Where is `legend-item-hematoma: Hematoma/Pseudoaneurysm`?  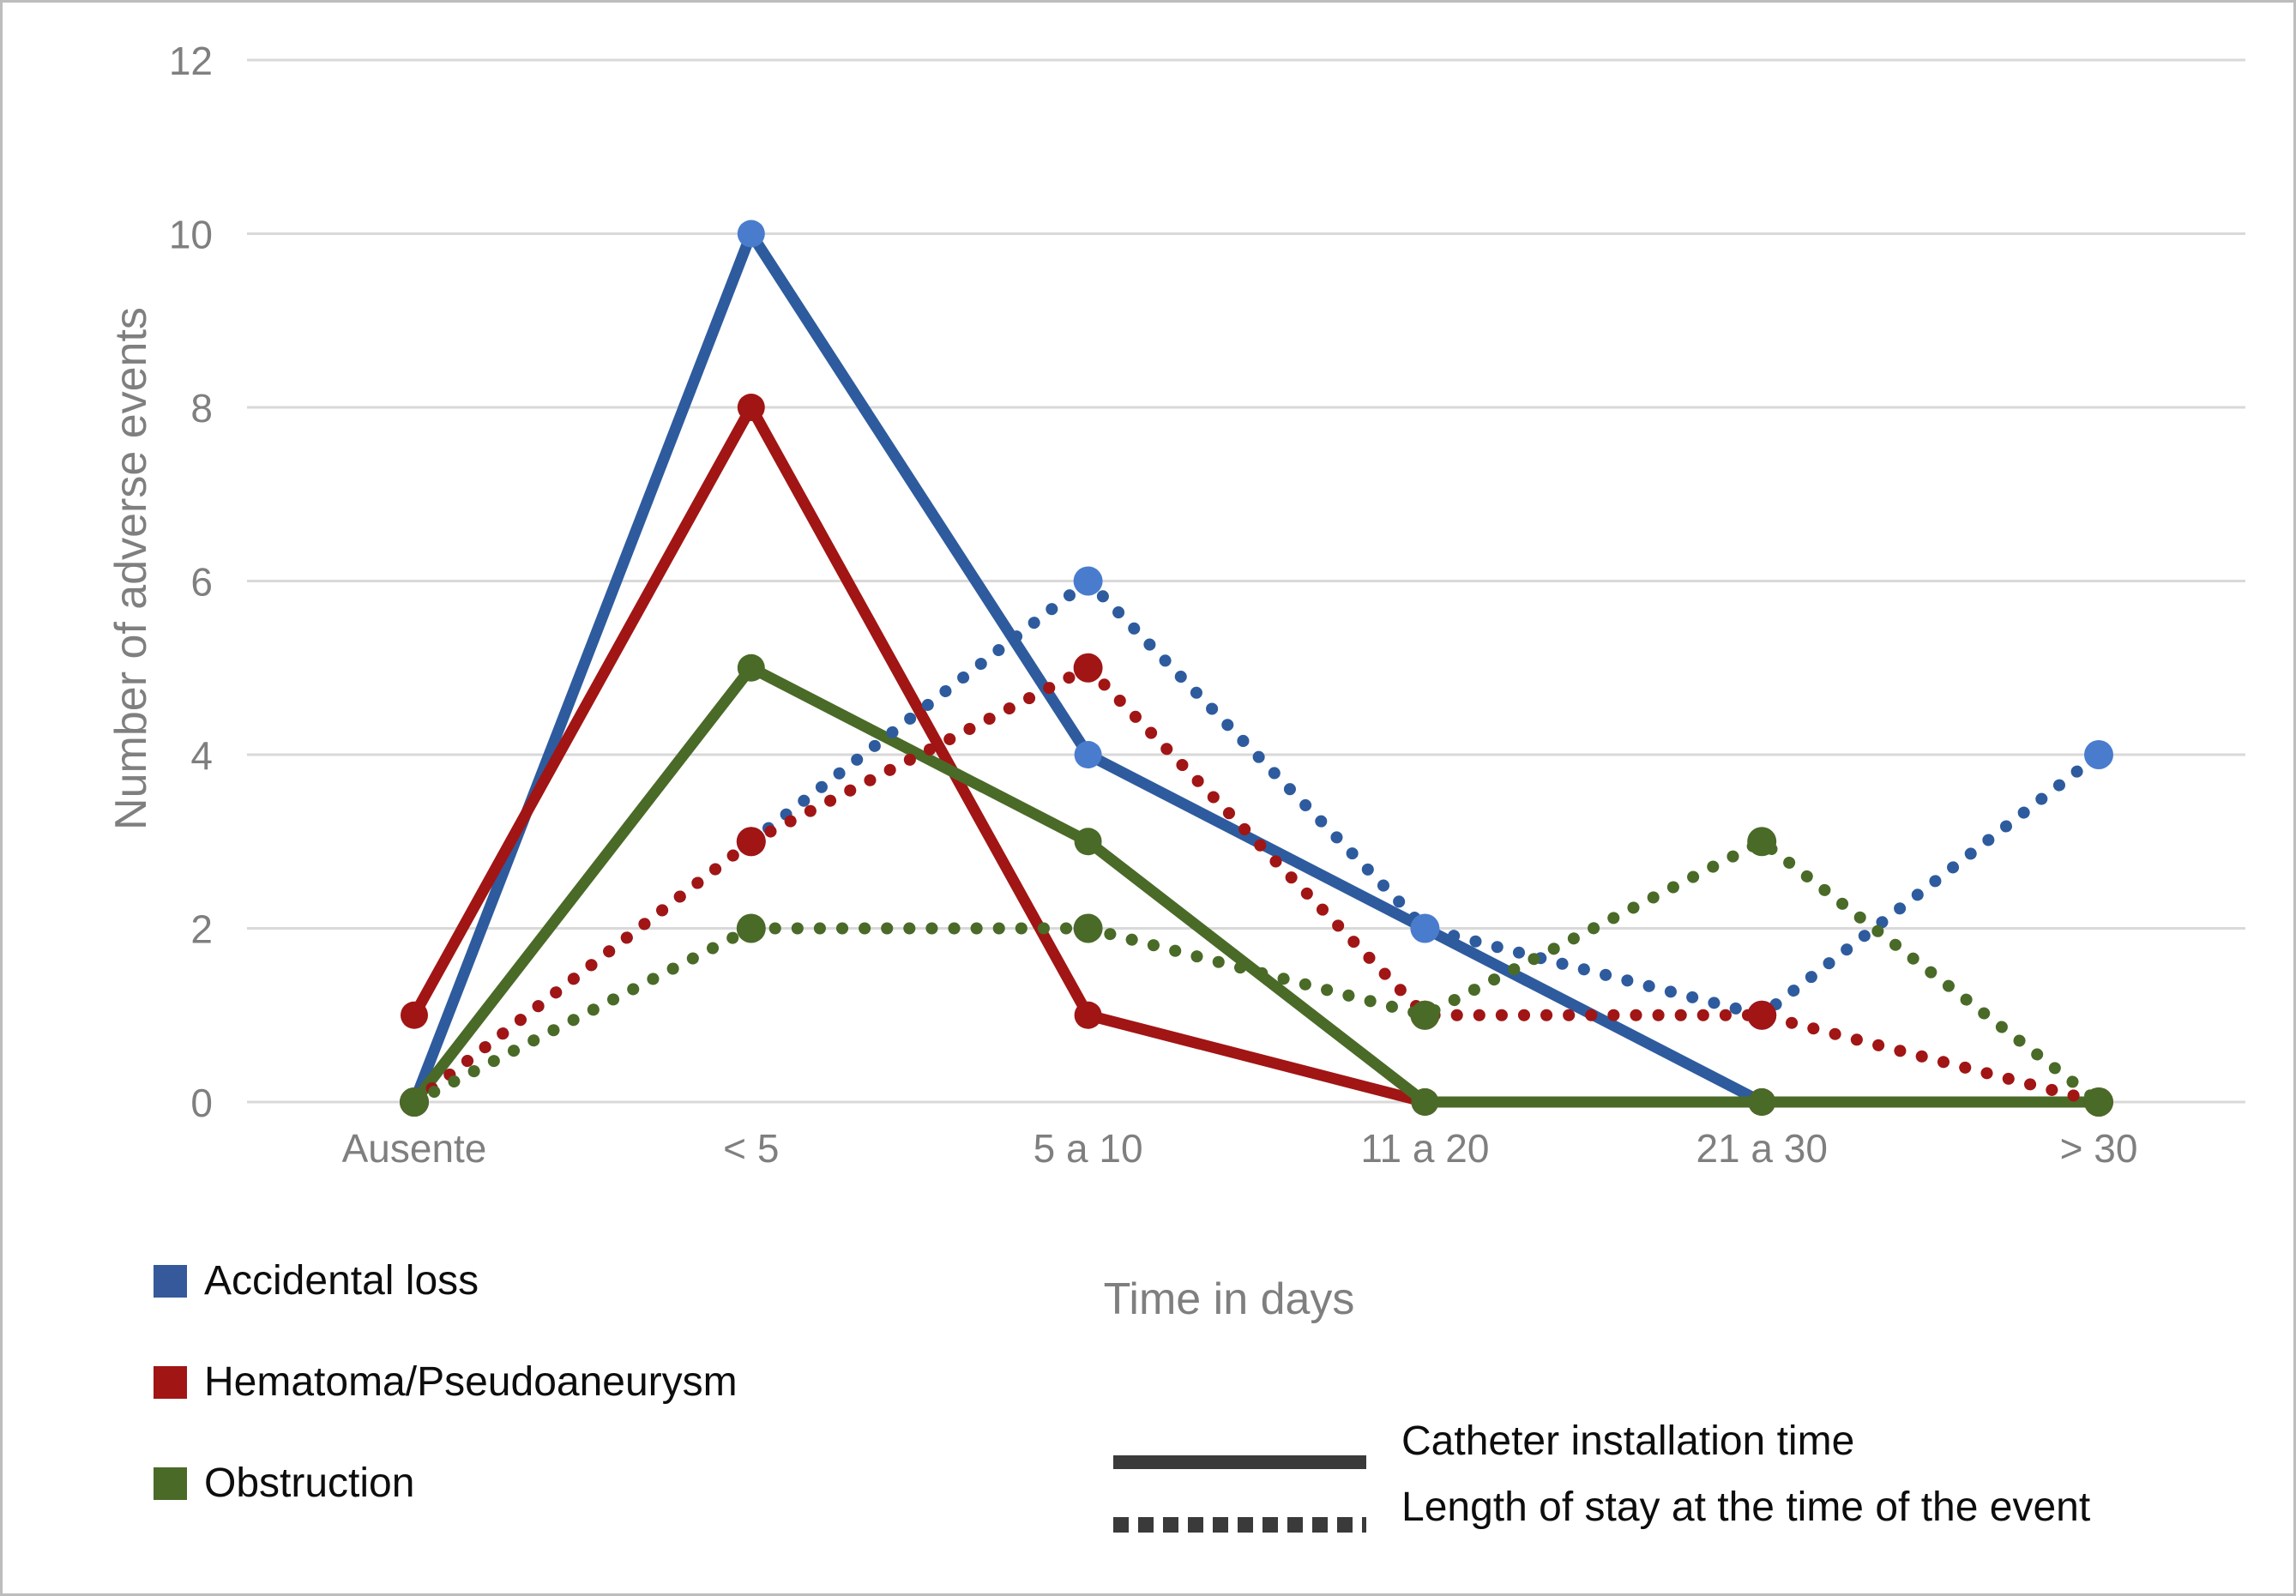 legend-item-hematoma: Hematoma/Pseudoaneurysm is located at coordinates (446, 1382).